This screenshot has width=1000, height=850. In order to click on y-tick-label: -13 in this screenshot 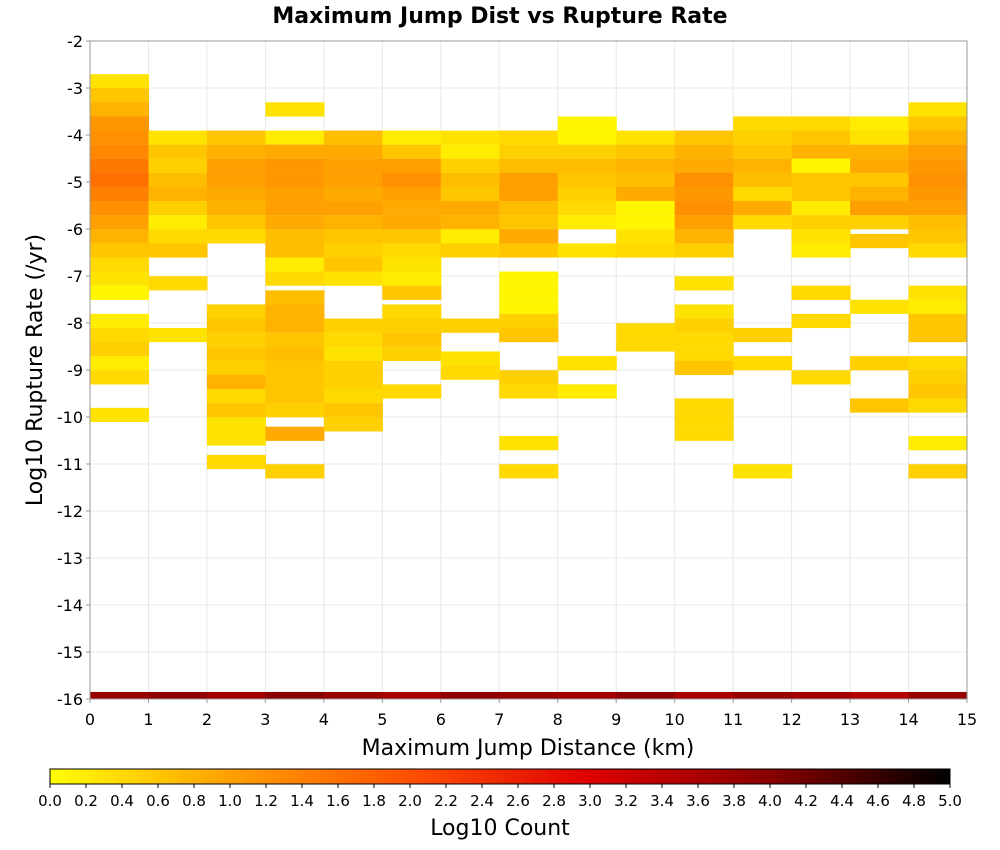, I will do `click(70, 558)`.